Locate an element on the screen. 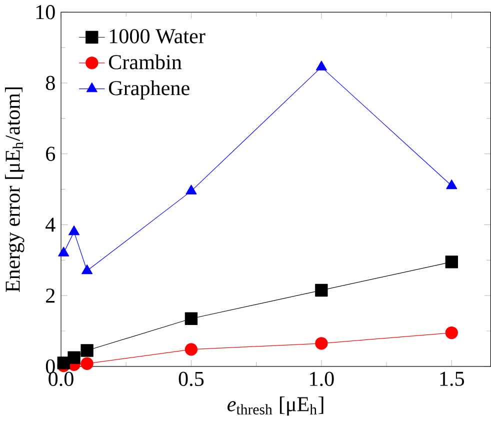  y-tick-label: 0 is located at coordinates (50, 366).